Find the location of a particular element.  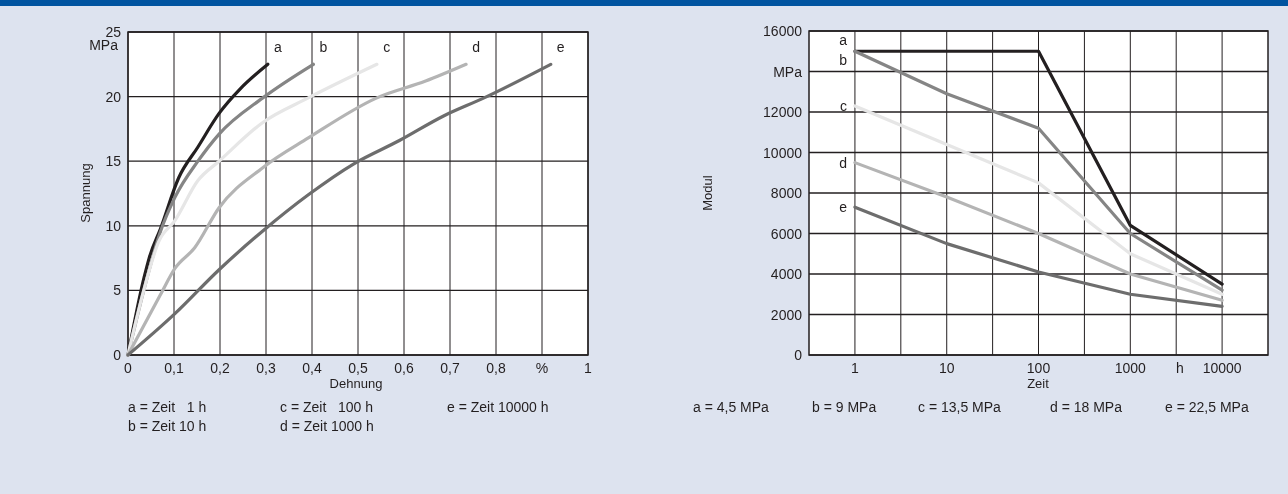

text: b = 9 MPa is located at coordinates (844, 407).